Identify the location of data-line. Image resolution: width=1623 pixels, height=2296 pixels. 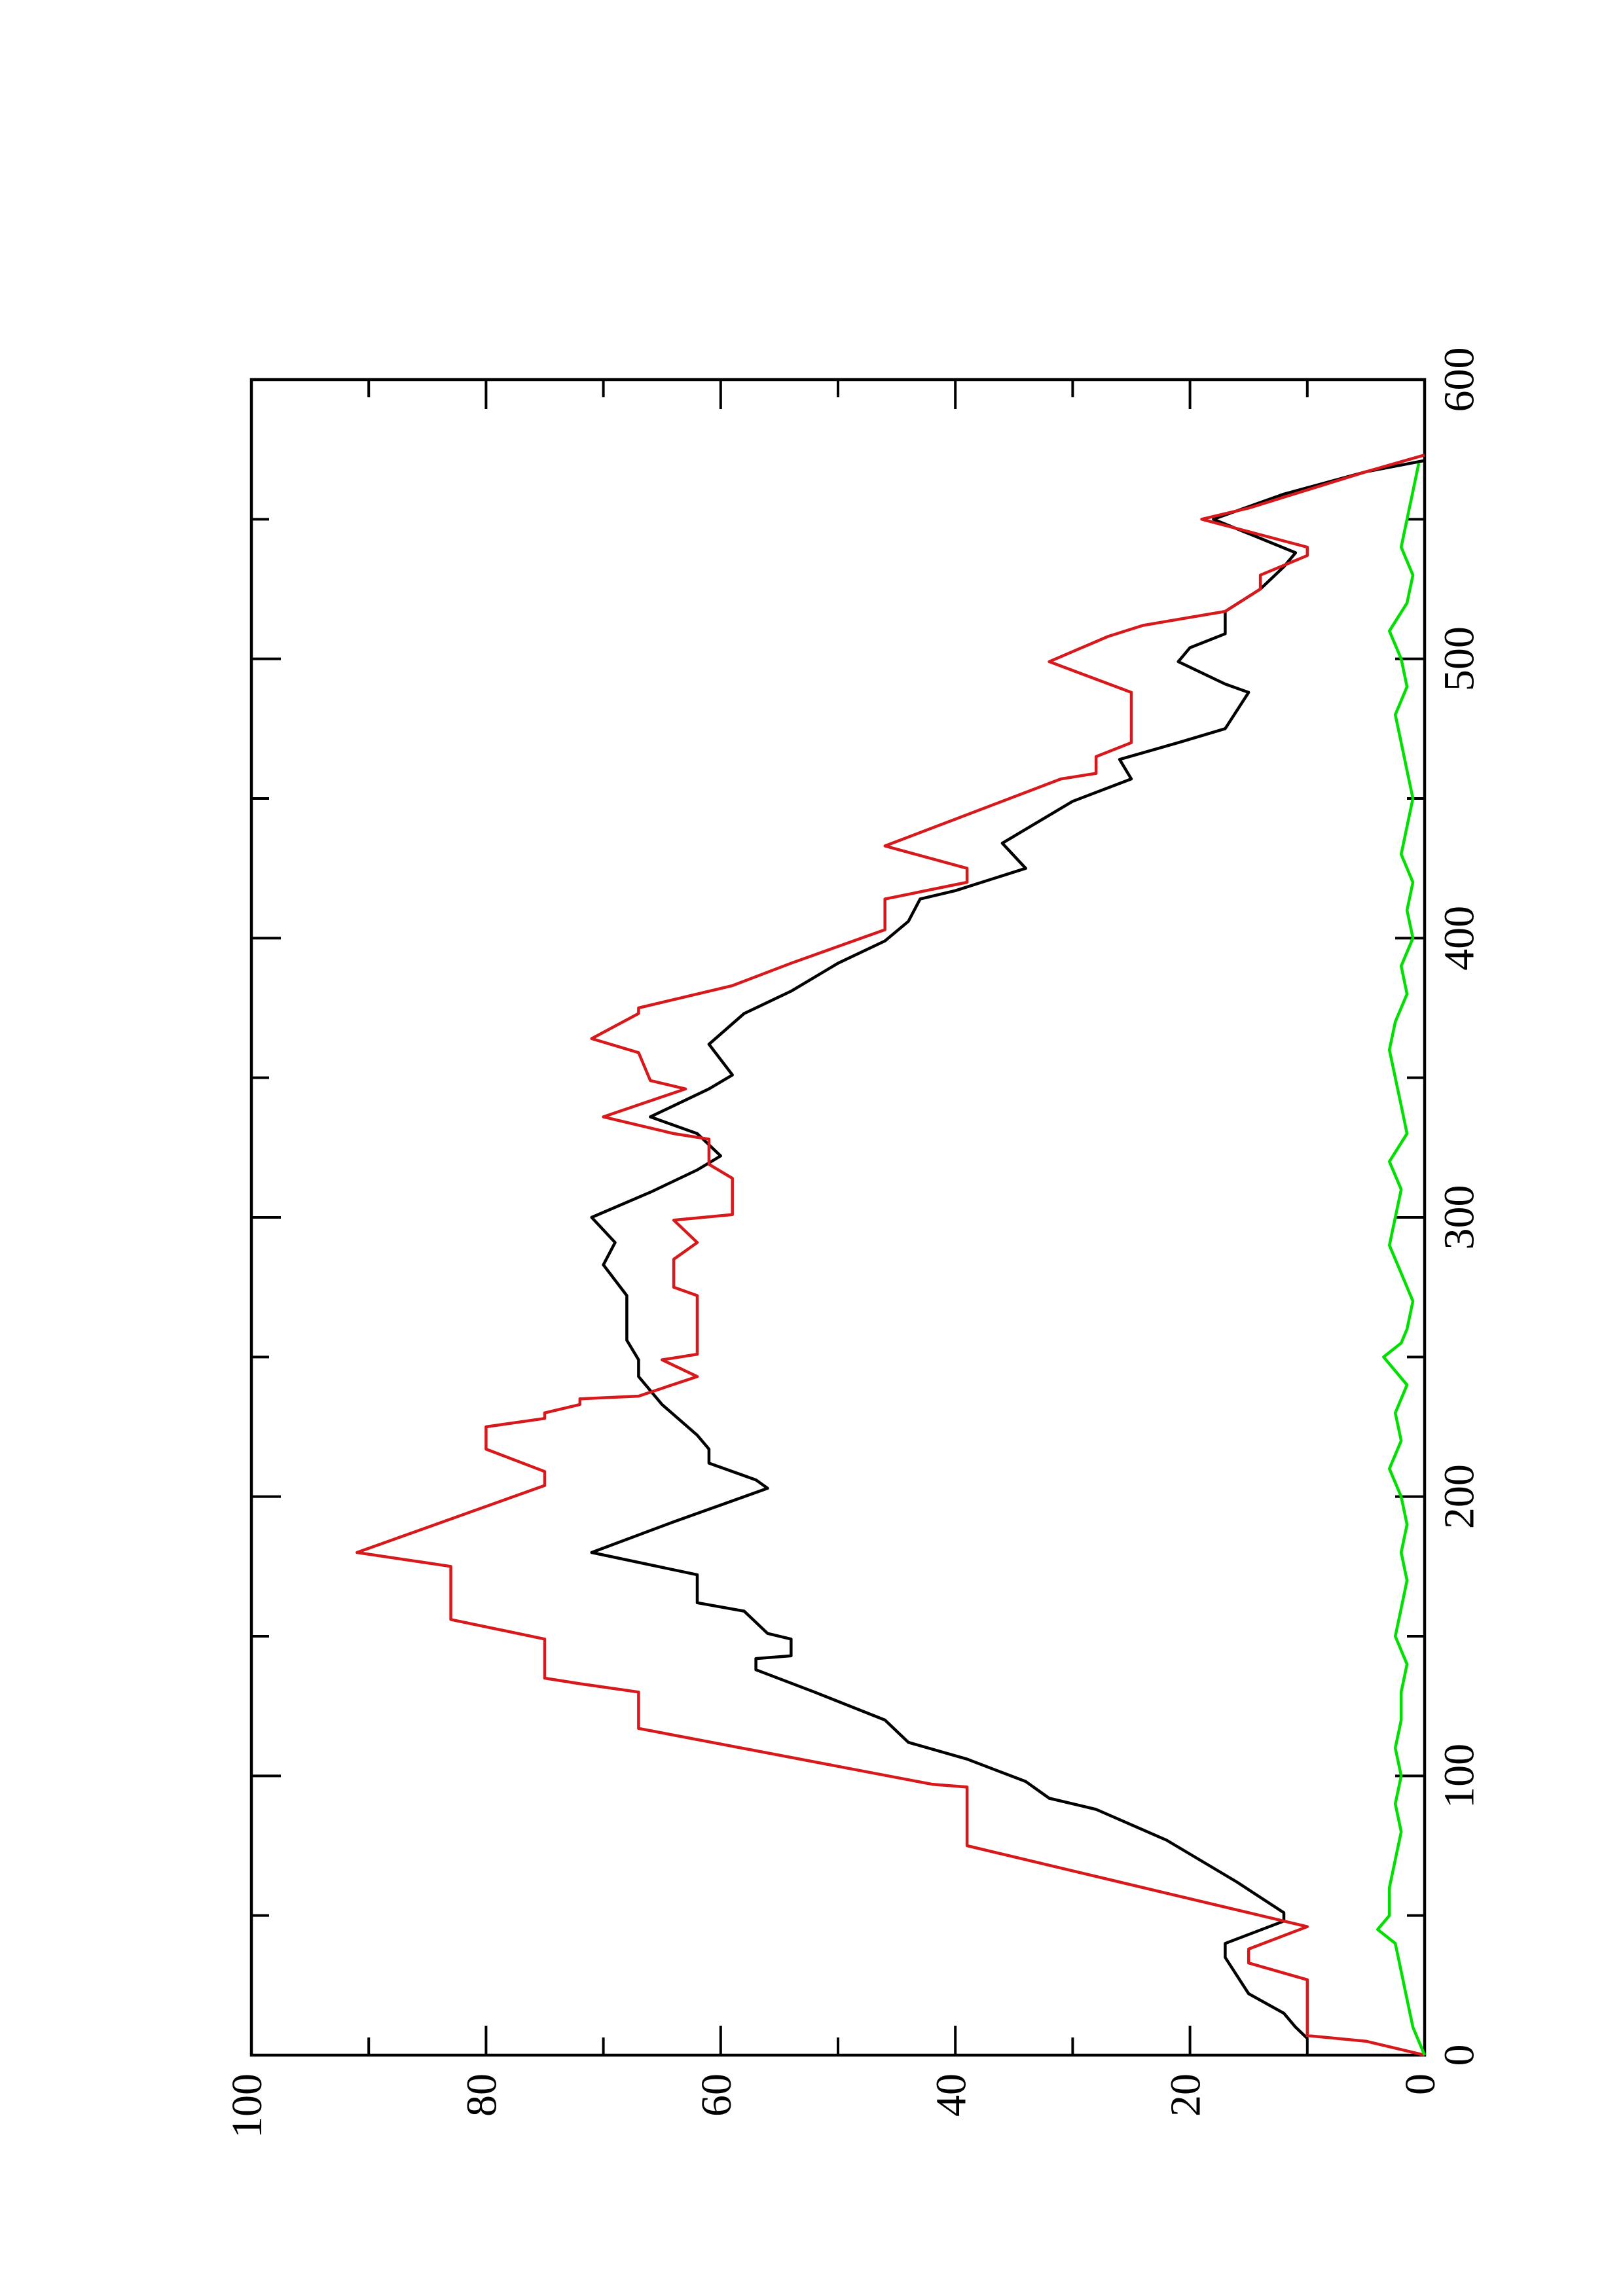
(1401, 1259).